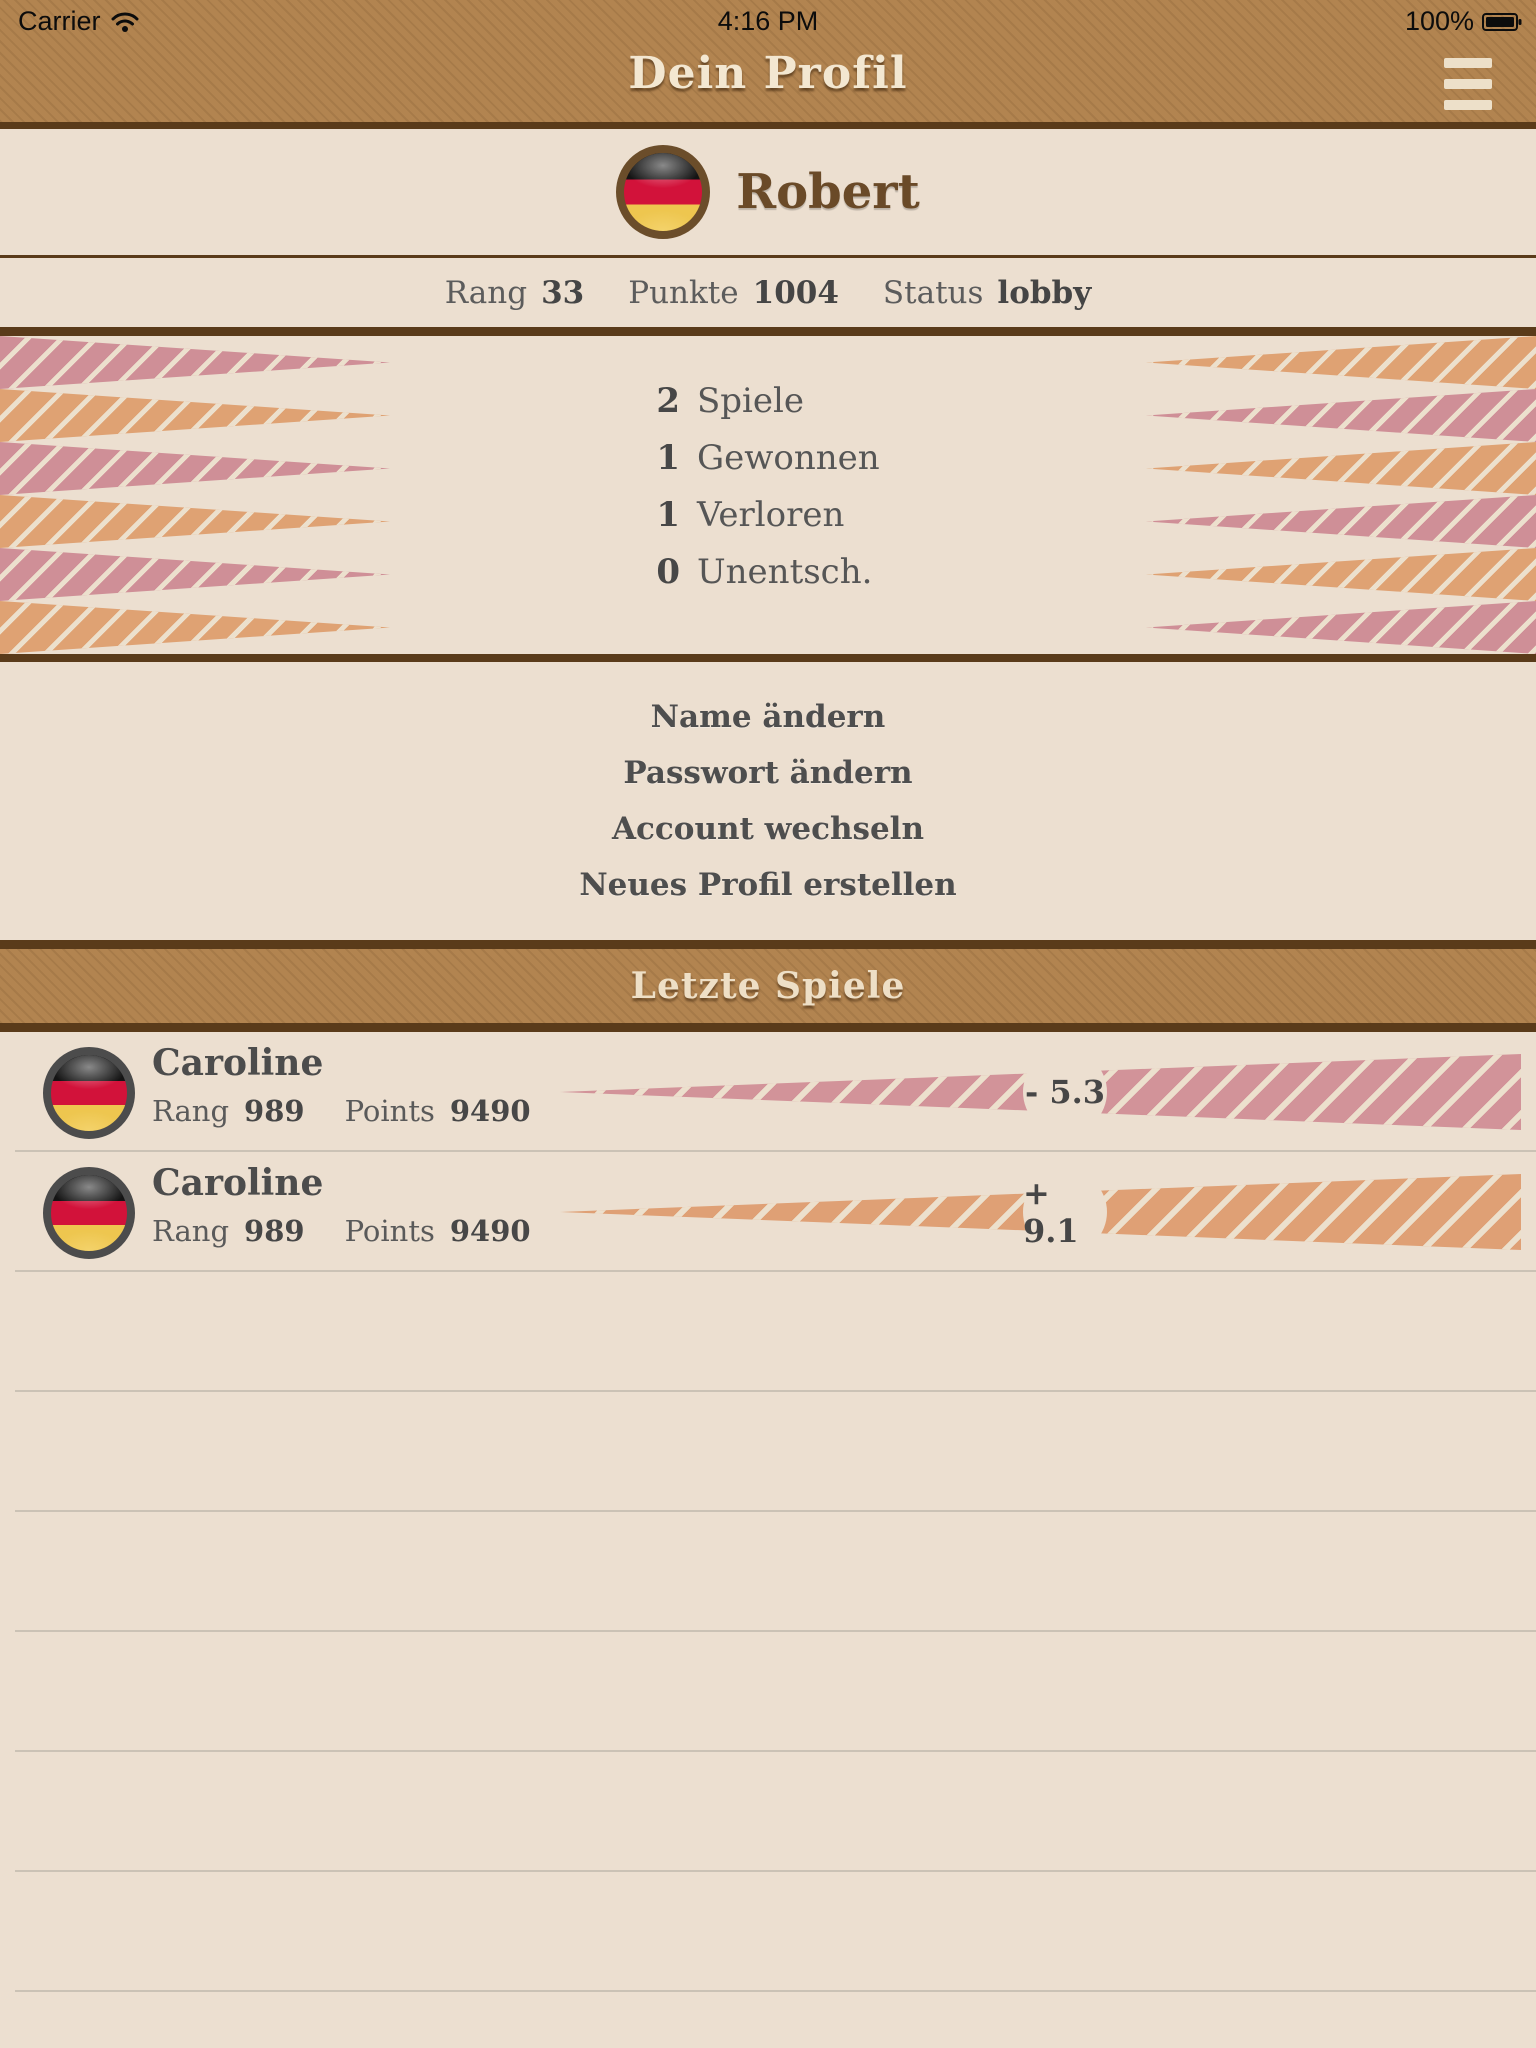  I want to click on page-title: Dein Profil, so click(768, 73).